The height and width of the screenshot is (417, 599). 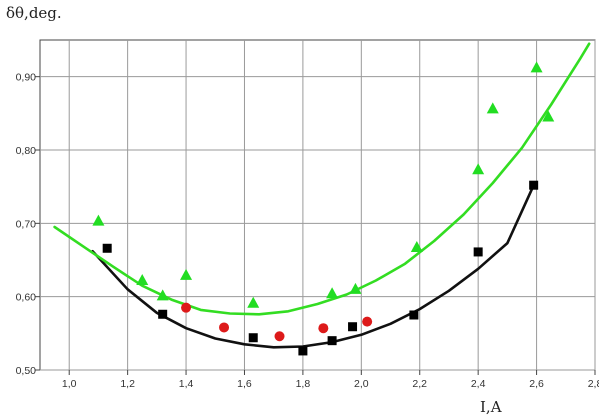 What do you see at coordinates (419, 384) in the screenshot?
I see `x-tick-label: 2,2` at bounding box center [419, 384].